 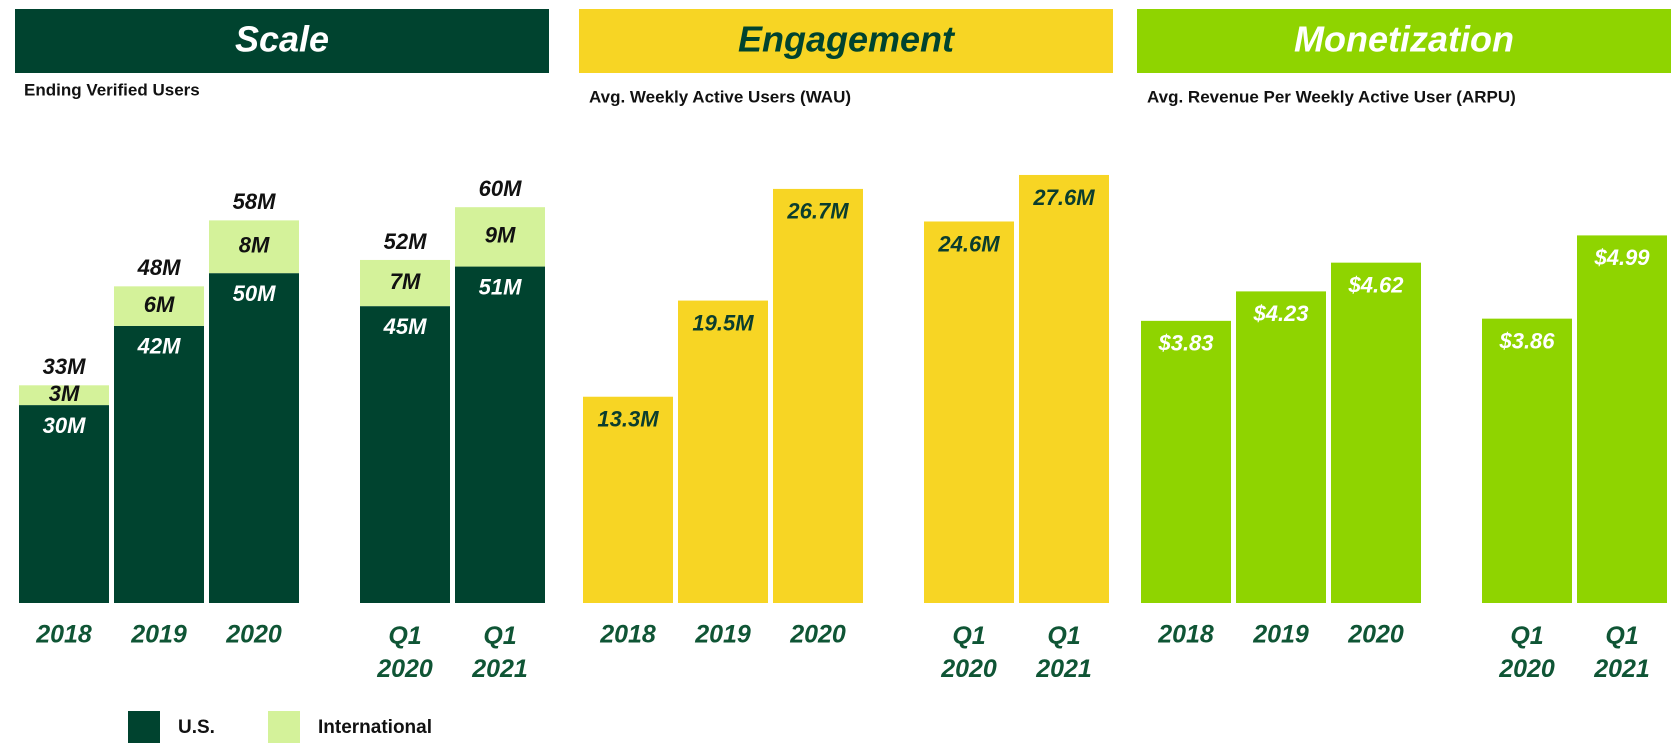 I want to click on value-label: 7M, so click(x=405, y=281).